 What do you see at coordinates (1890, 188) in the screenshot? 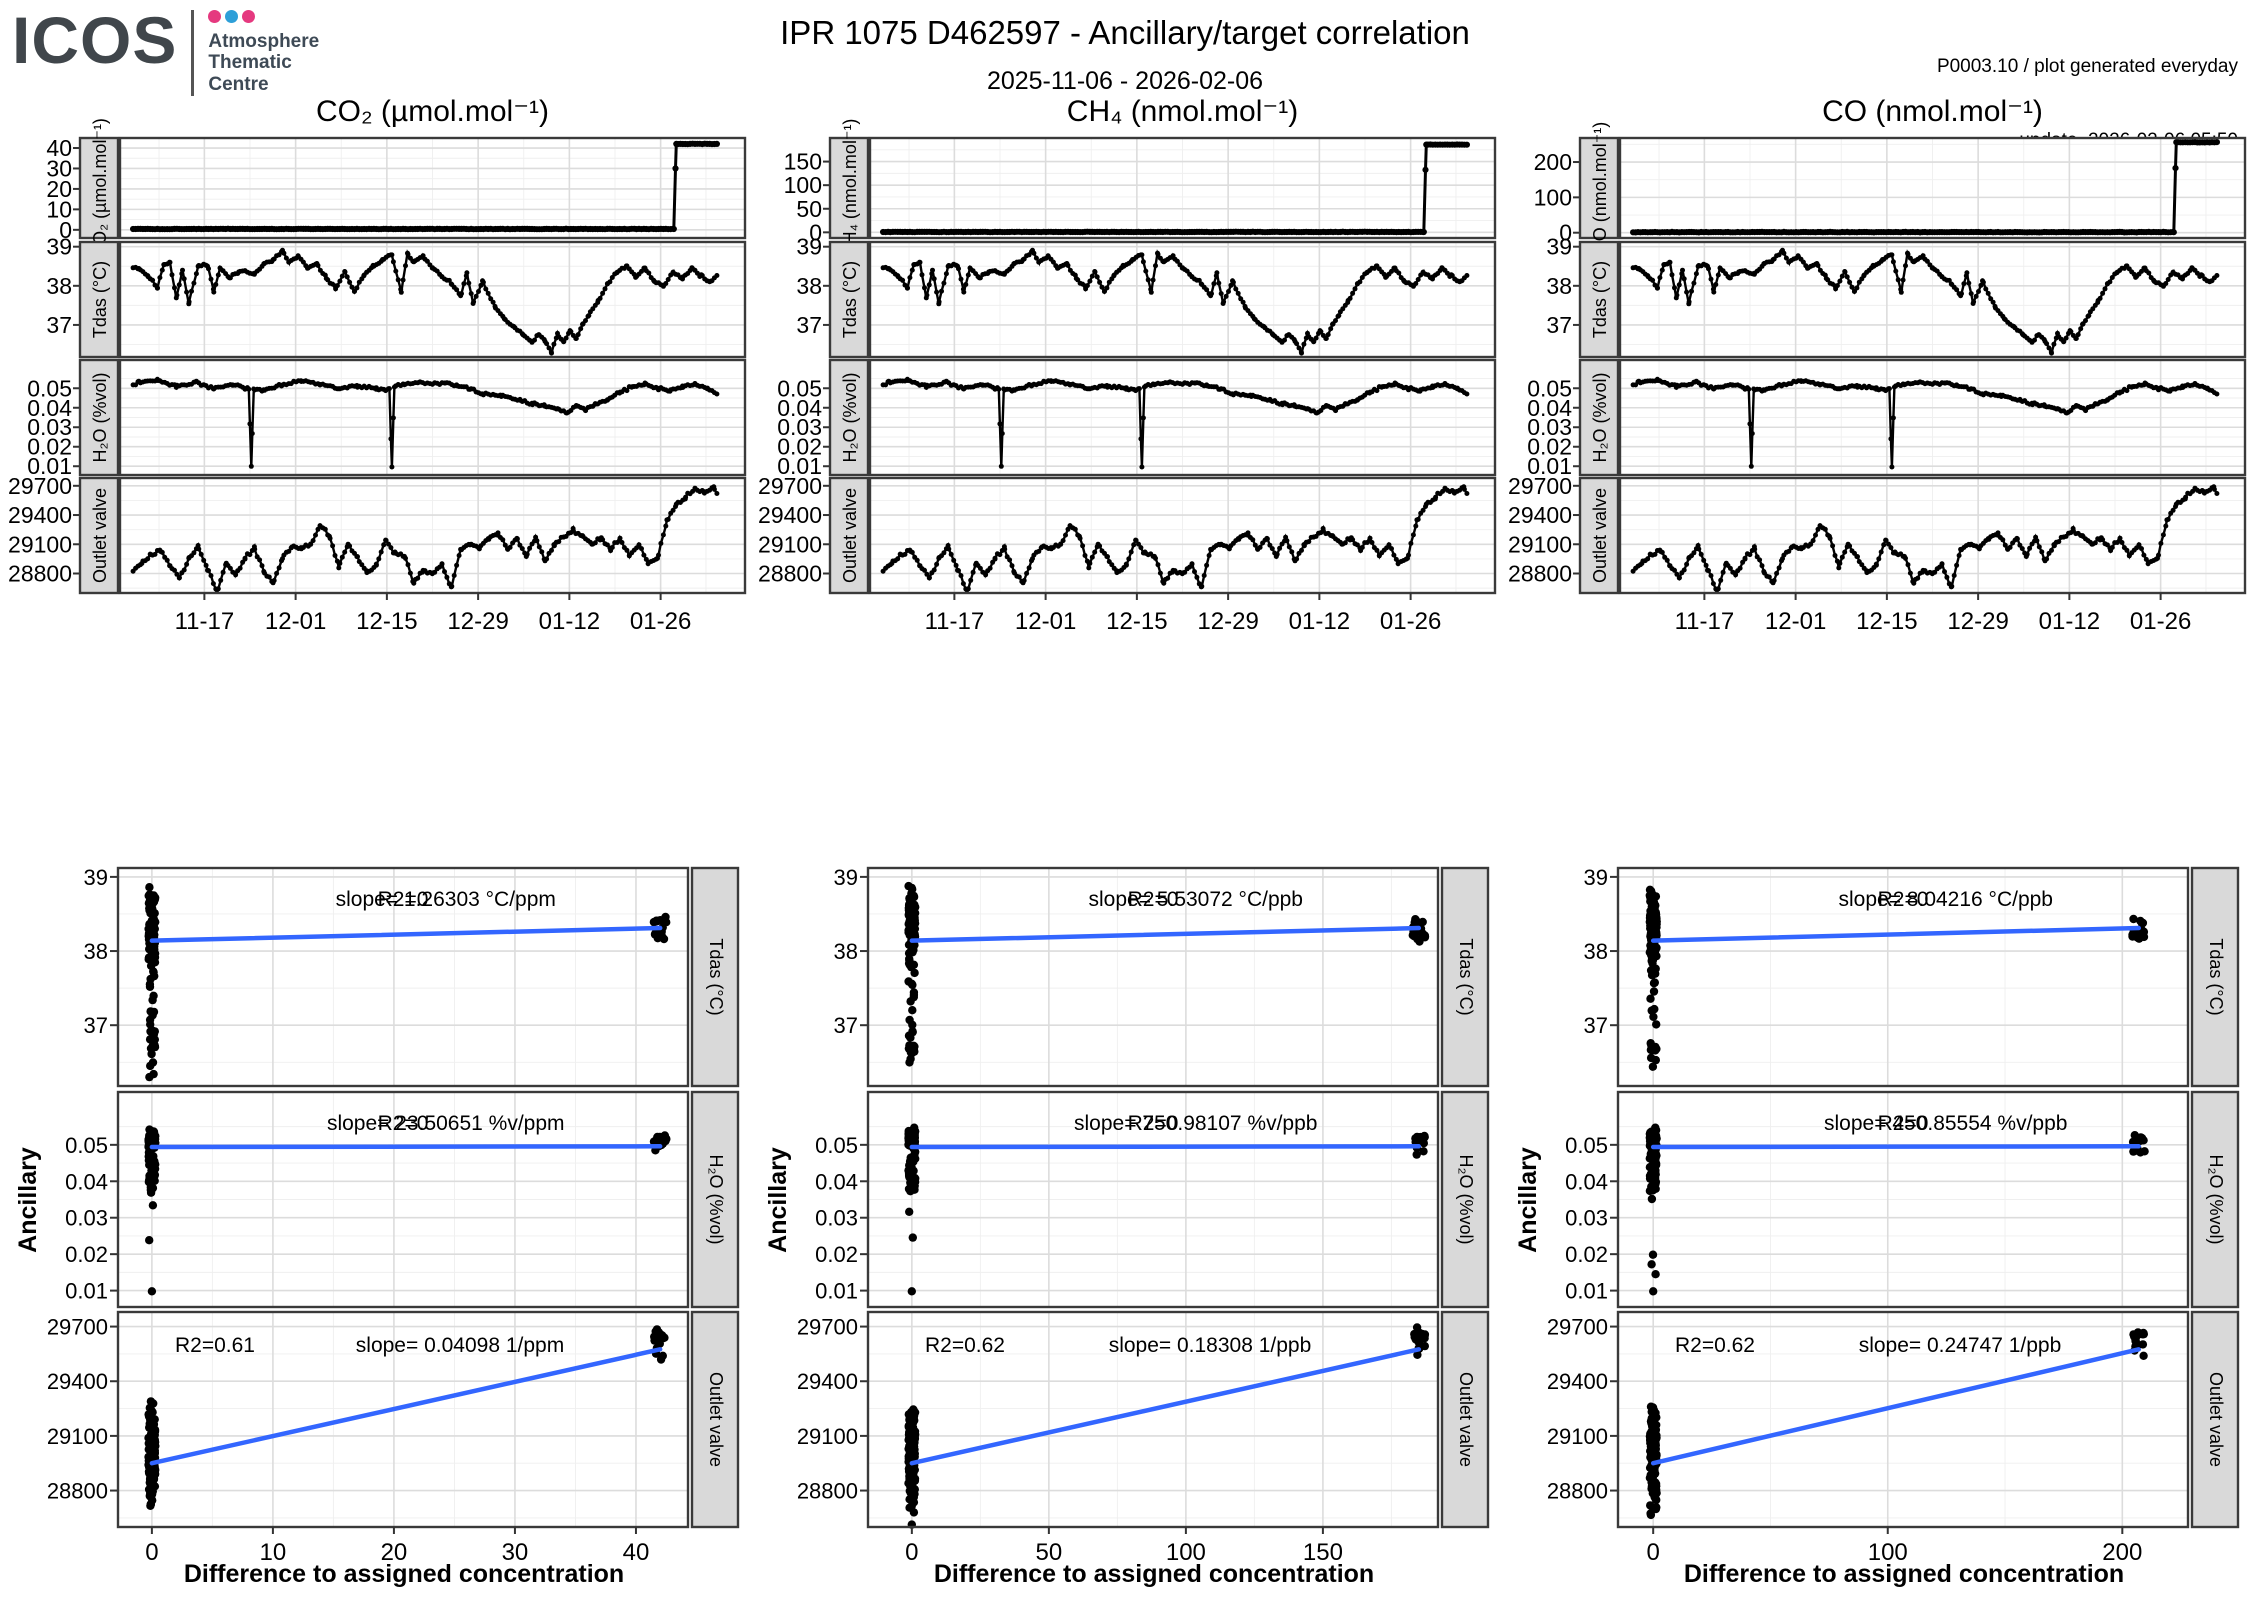
I see `co-timeseries-panel-co: CO (nmol.mol⁻¹) 0 100 200` at bounding box center [1890, 188].